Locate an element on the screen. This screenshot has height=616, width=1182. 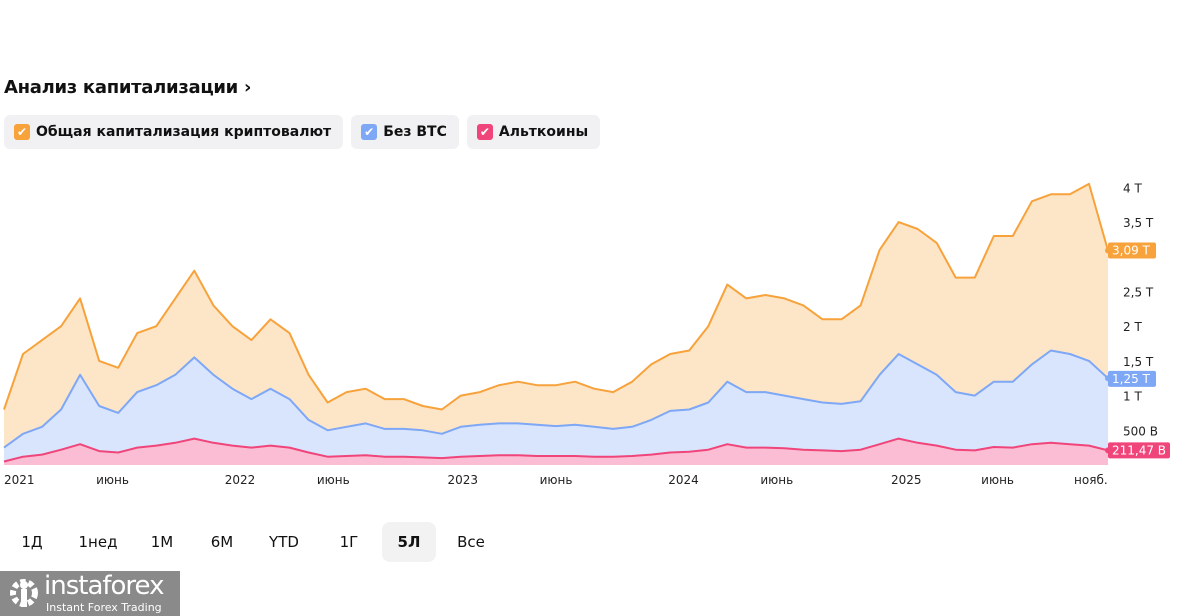
legend-ex-btc: ✔ Без BTC is located at coordinates (405, 132).